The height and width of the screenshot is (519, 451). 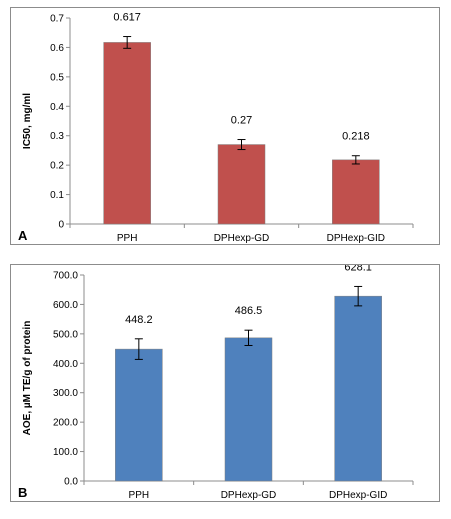 I want to click on chart-b-y-tick-label: 500.0, so click(x=65, y=334).